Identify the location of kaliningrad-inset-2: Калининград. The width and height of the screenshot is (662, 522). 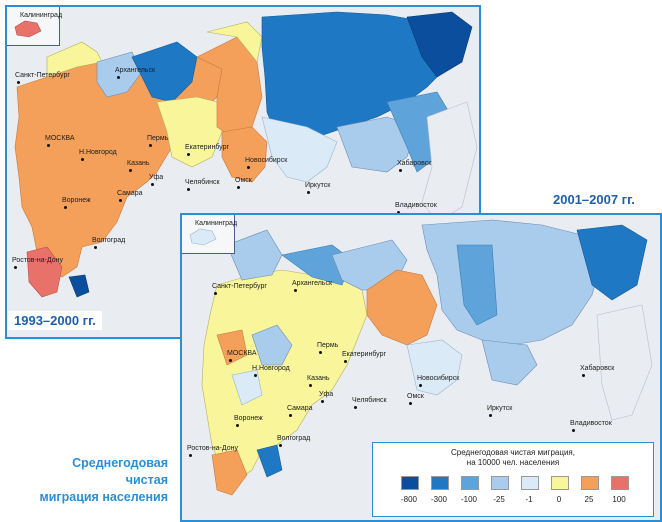
(210, 234).